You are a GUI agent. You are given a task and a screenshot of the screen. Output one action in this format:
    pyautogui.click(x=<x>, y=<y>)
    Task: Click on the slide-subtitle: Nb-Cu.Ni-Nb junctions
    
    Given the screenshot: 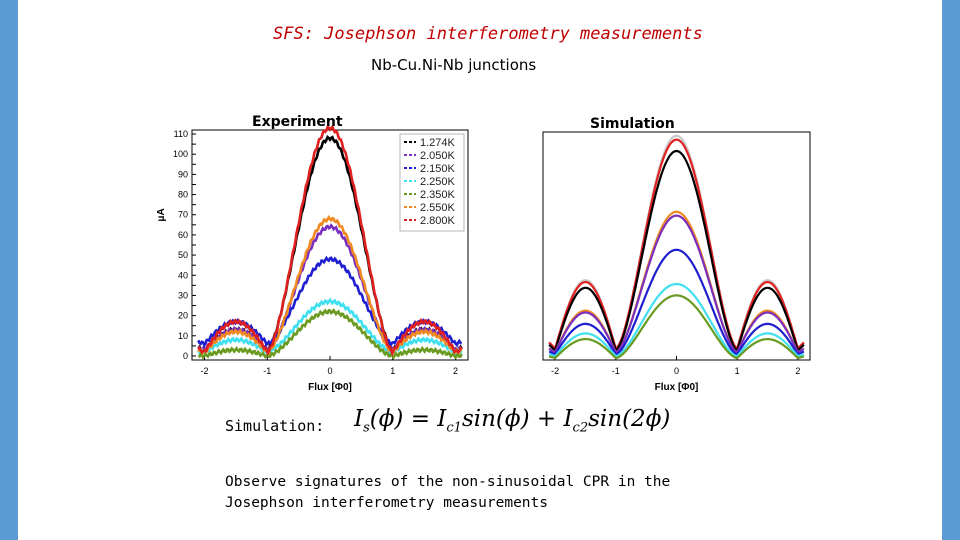 What is the action you would take?
    pyautogui.click(x=454, y=65)
    